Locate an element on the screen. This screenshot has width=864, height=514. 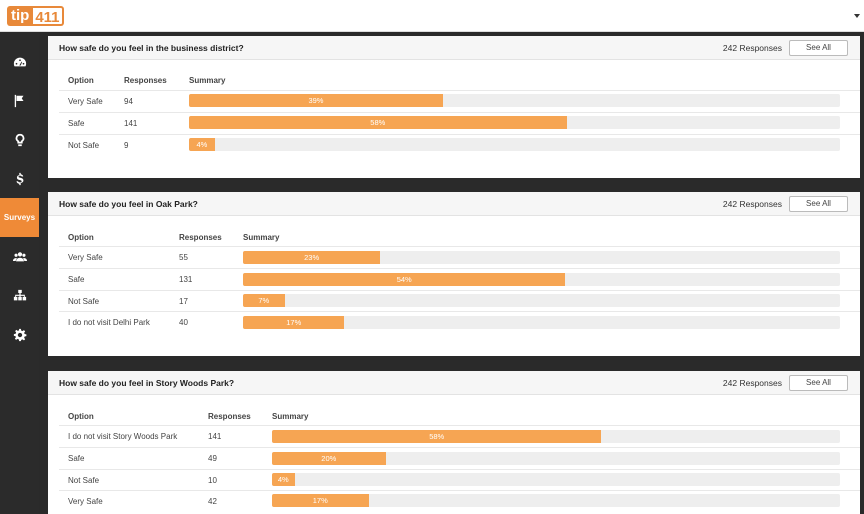
summary-bar: 7% is located at coordinates (541, 300).